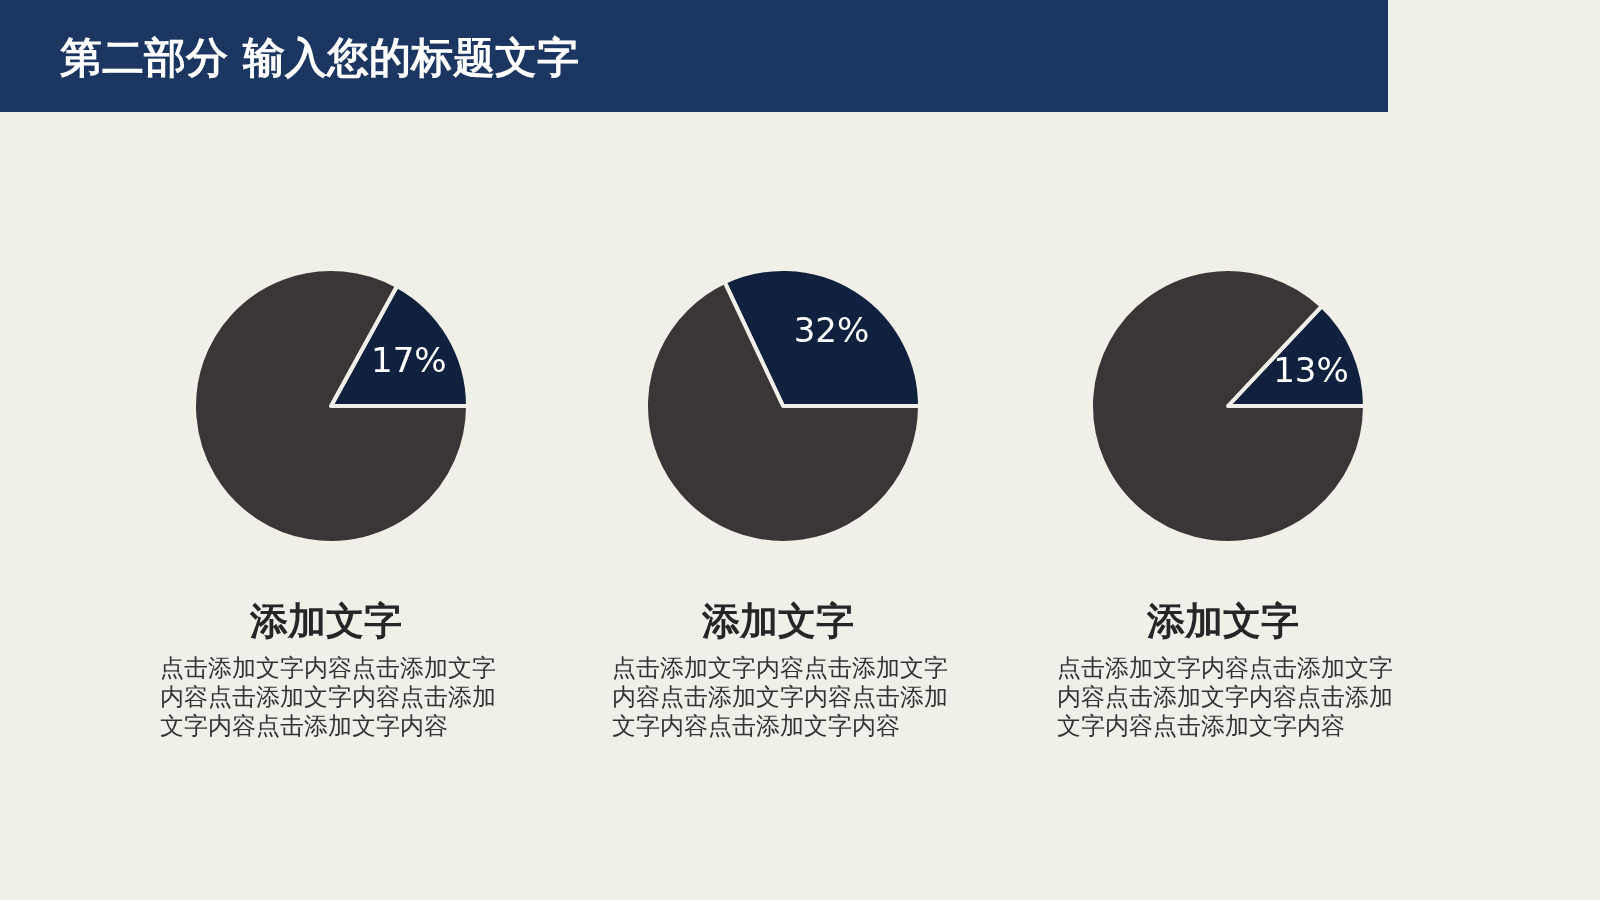 This screenshot has height=900, width=1600. I want to click on data-label: 17%, so click(409, 359).